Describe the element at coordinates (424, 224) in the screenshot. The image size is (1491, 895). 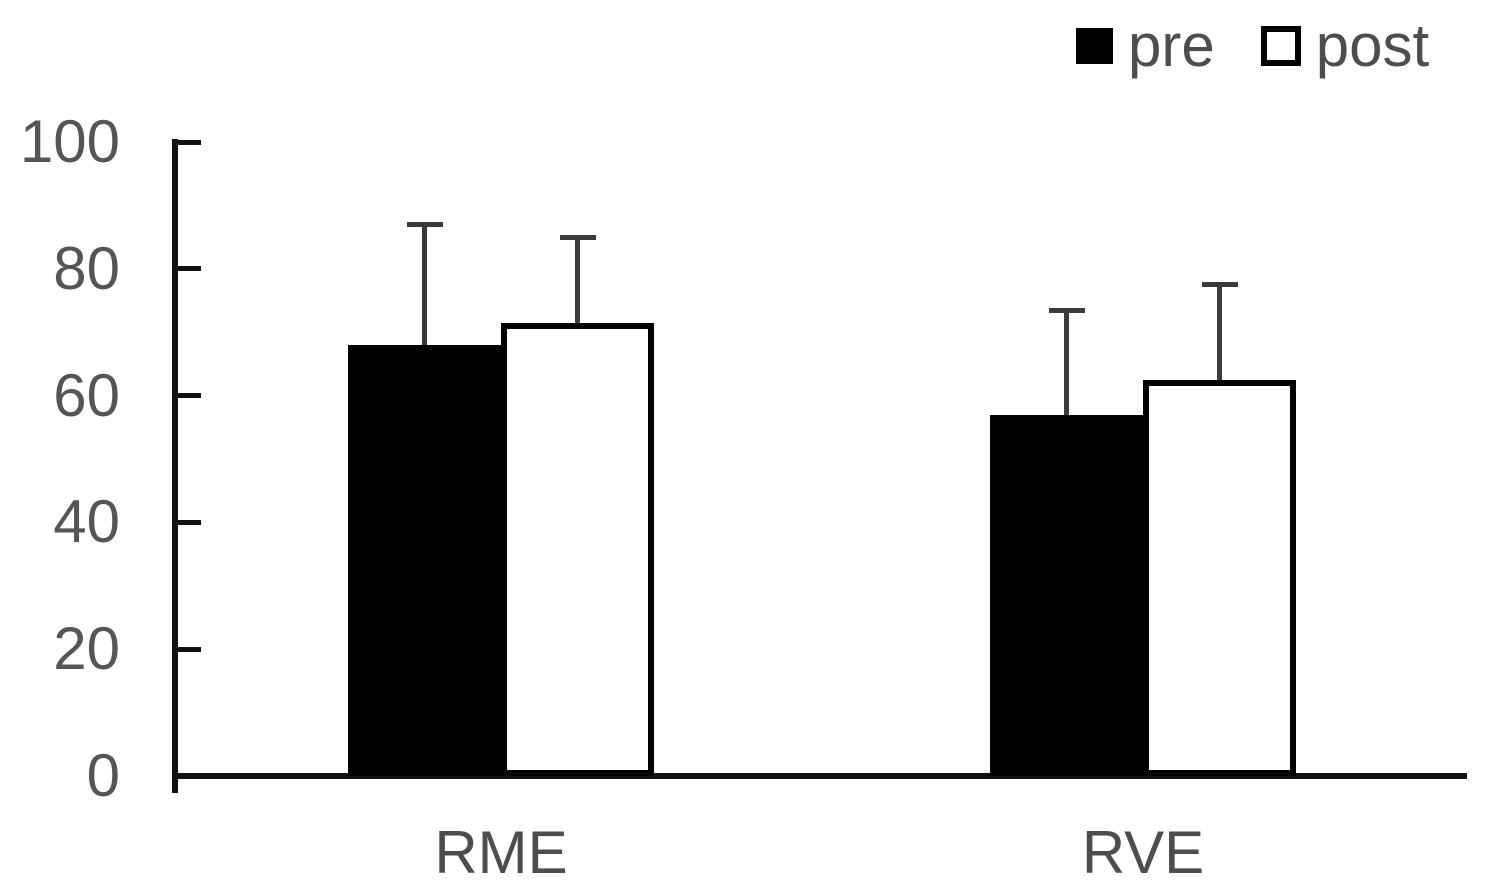
I see `error-bar-cap-rme-pre` at that location.